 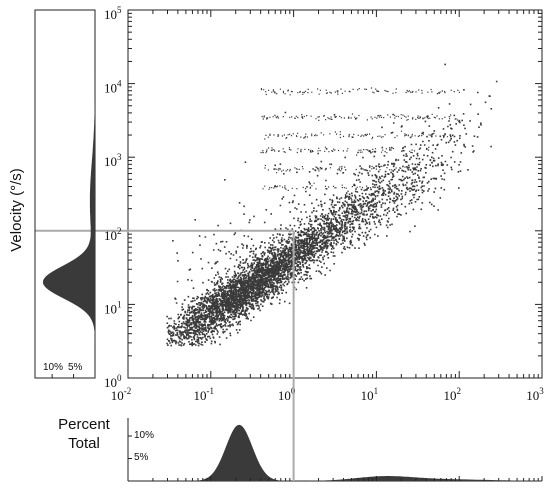 What do you see at coordinates (53, 367) in the screenshot?
I see `marginal-y-tick-label-10: 10%` at bounding box center [53, 367].